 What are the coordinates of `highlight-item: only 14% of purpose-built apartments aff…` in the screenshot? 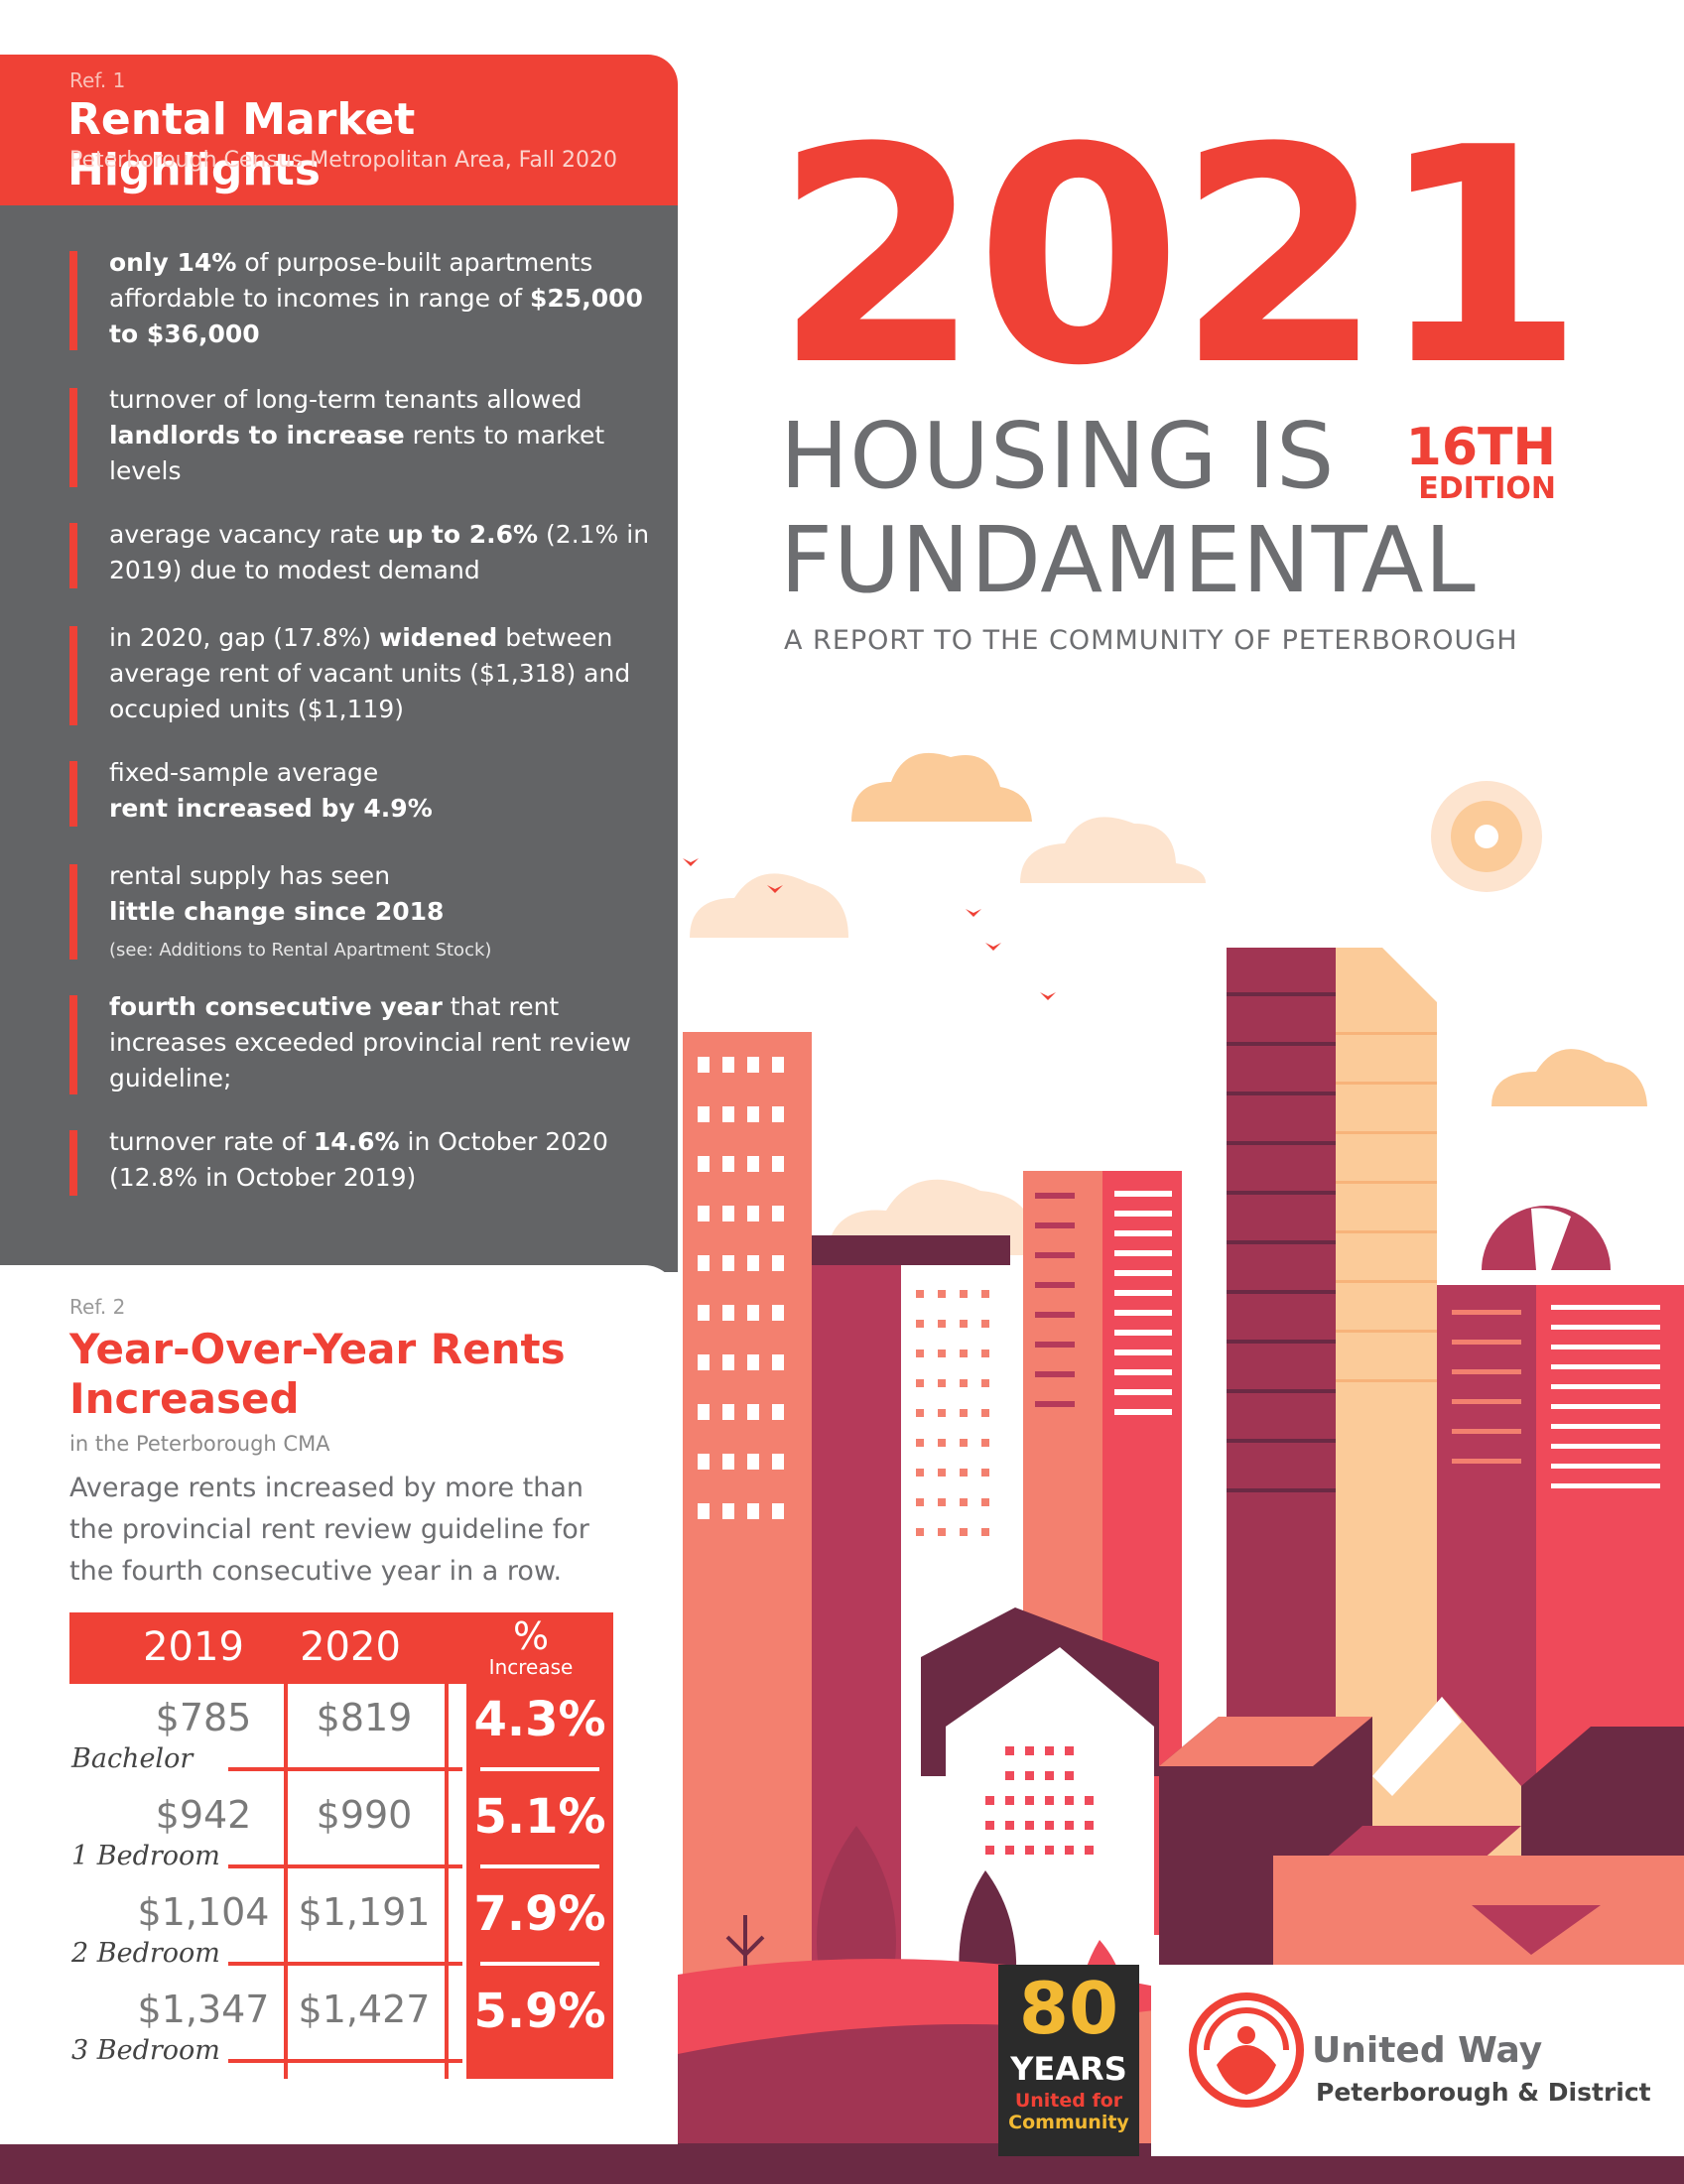 It's located at (367, 299).